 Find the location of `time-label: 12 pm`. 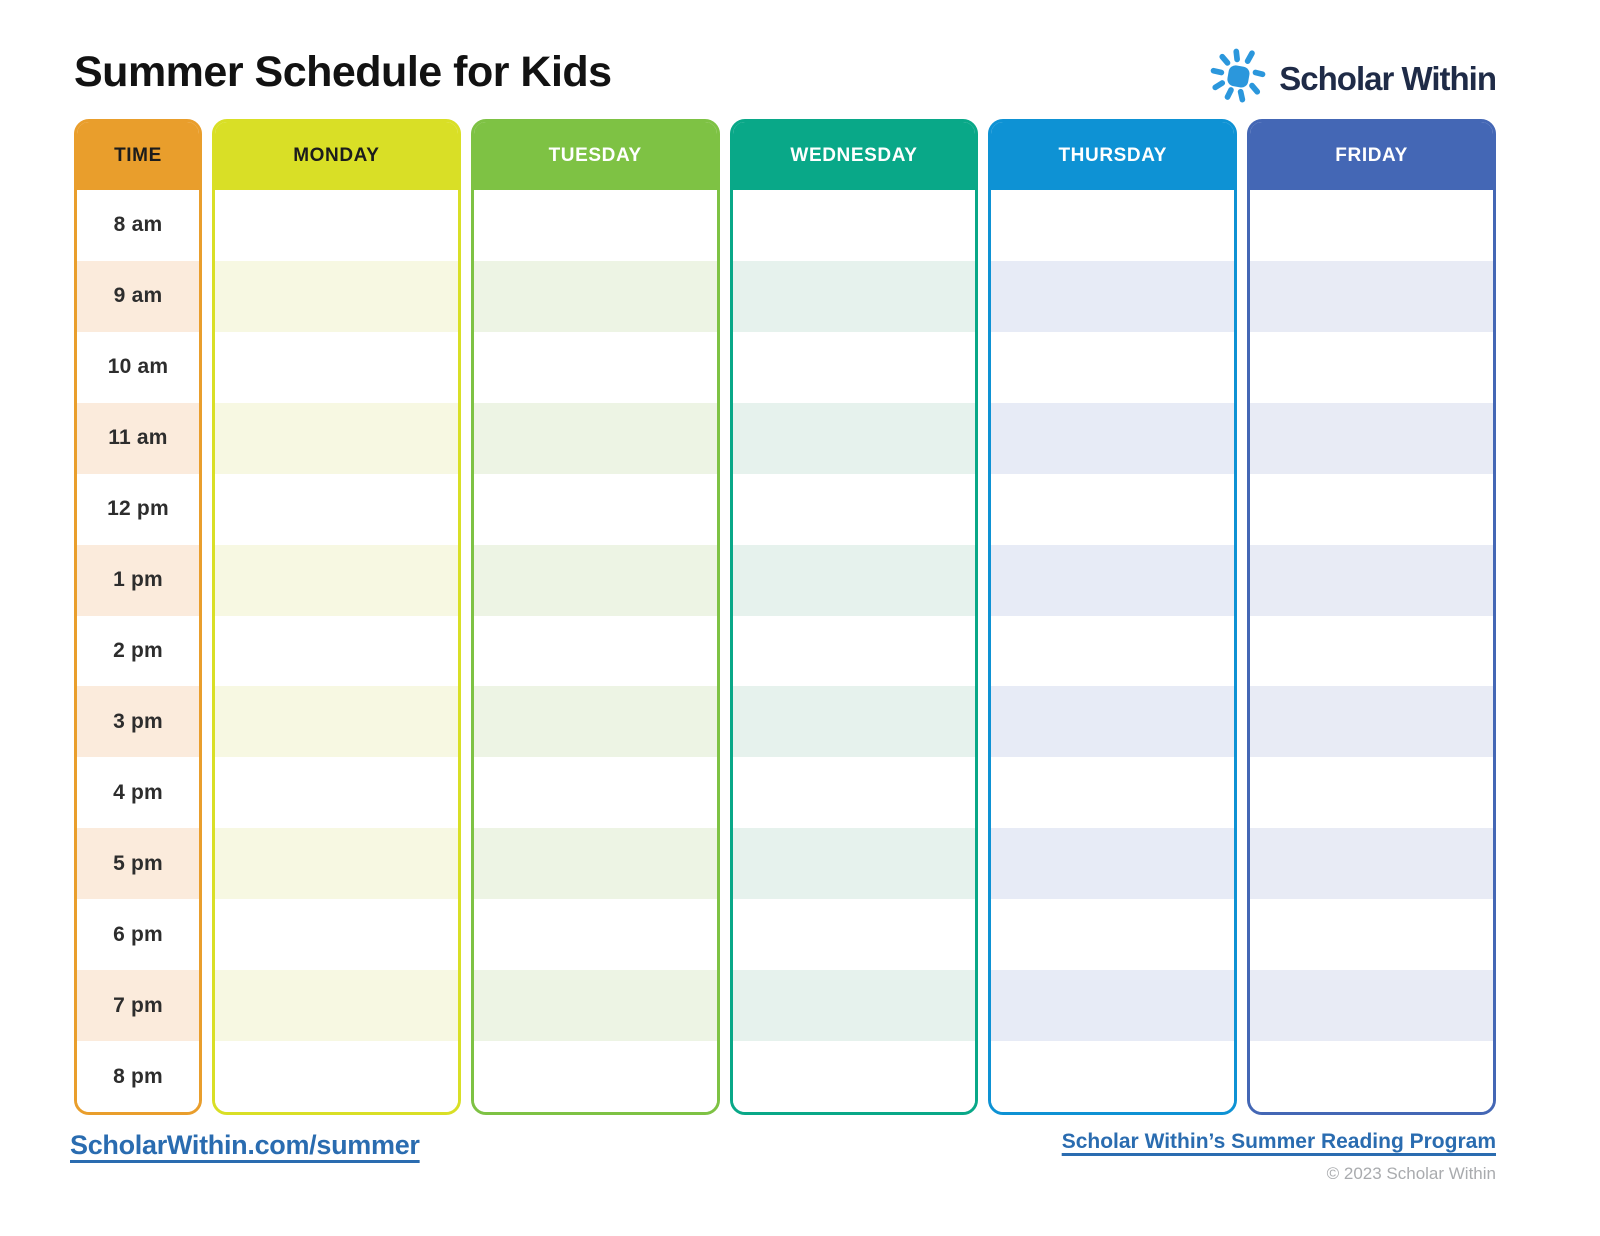

time-label: 12 pm is located at coordinates (138, 509).